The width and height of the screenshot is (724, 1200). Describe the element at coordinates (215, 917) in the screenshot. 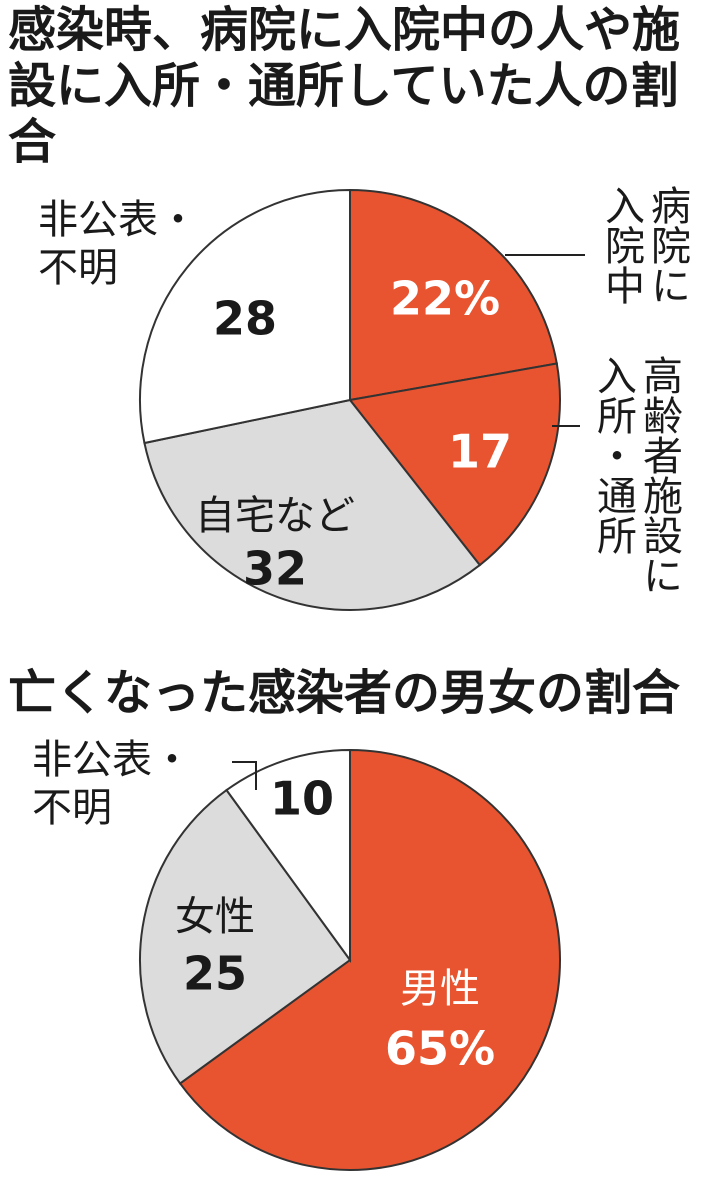

I see `category-label: 女性` at that location.